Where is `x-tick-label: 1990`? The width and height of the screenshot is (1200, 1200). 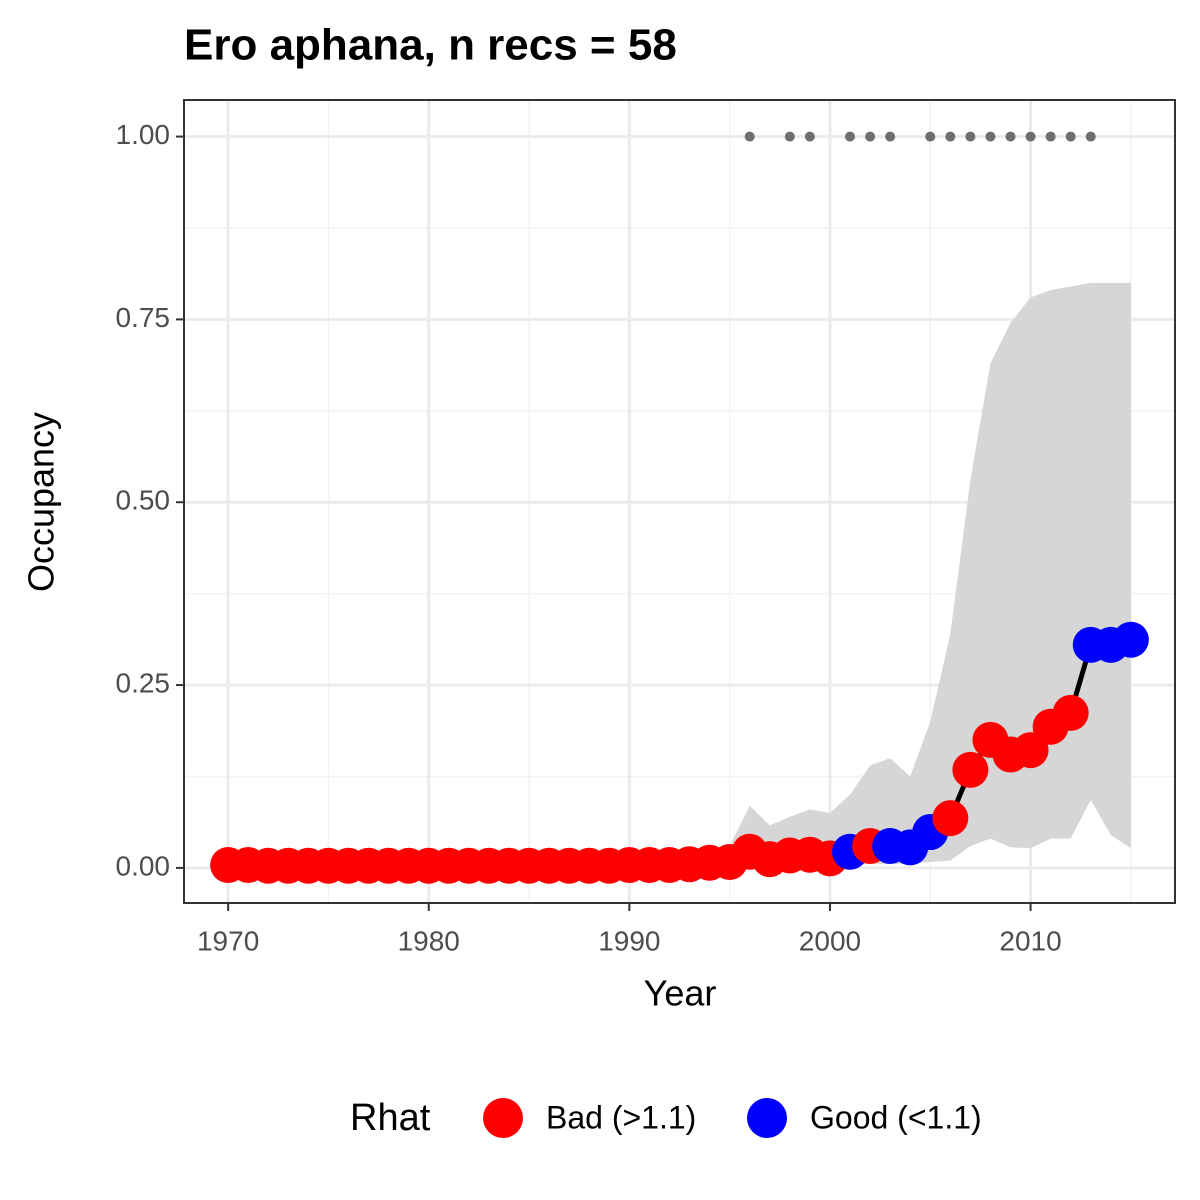
x-tick-label: 1990 is located at coordinates (629, 940).